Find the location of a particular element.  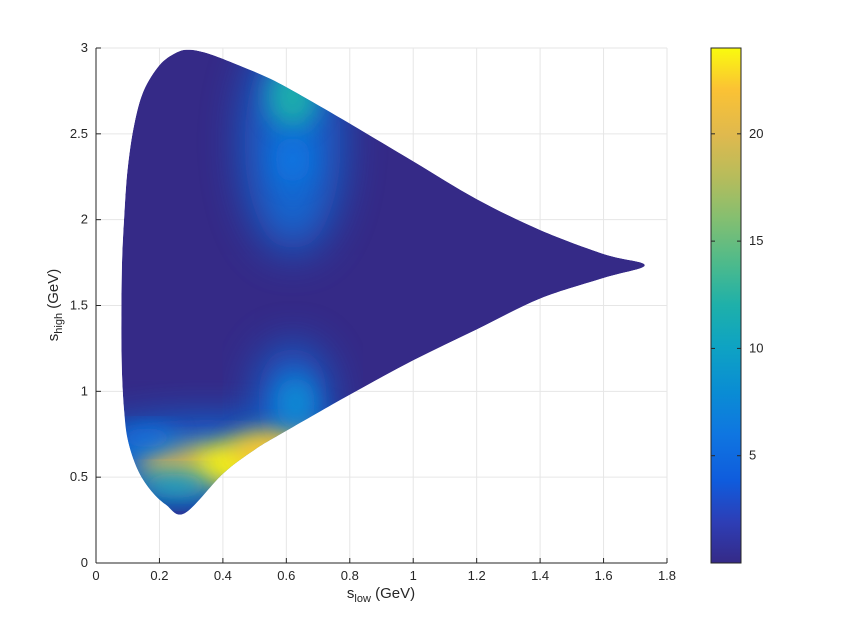

colorbar-tick-label: 20 is located at coordinates (756, 133).